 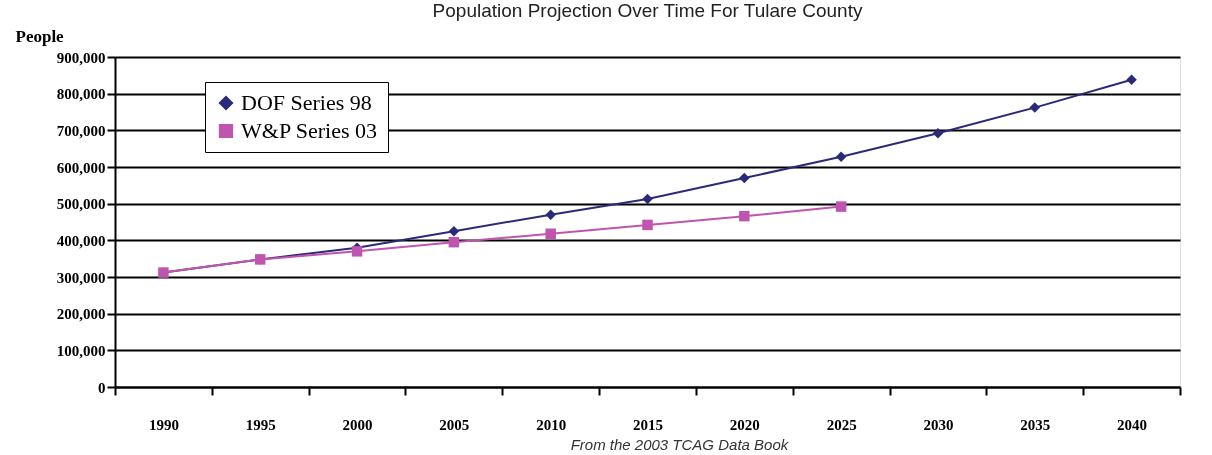 I want to click on x-tick-label: 2030, so click(x=938, y=424).